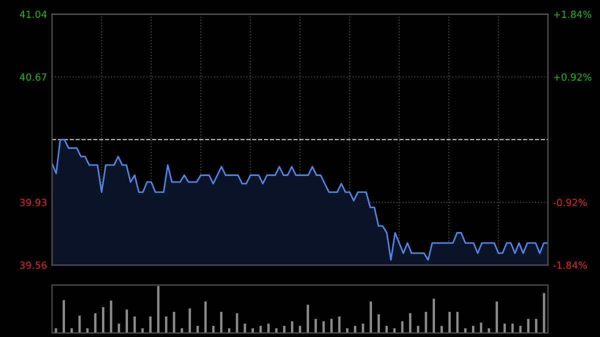 This screenshot has height=337, width=600. Describe the element at coordinates (33, 14) in the screenshot. I see `y-tick-label: 41.04` at that location.